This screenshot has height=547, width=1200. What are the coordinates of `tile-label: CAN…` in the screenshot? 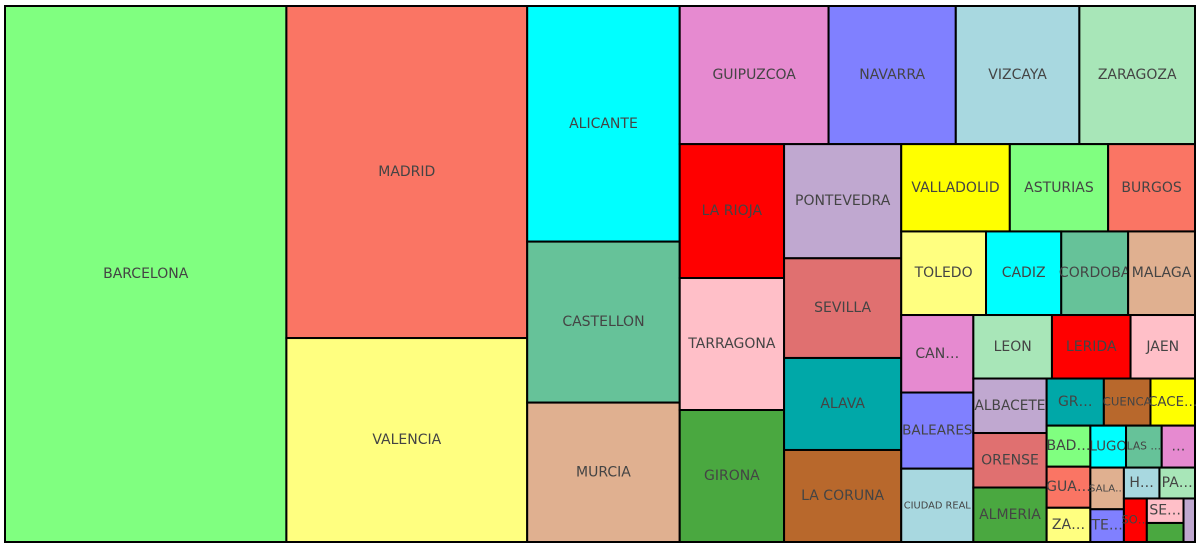 It's located at (937, 354).